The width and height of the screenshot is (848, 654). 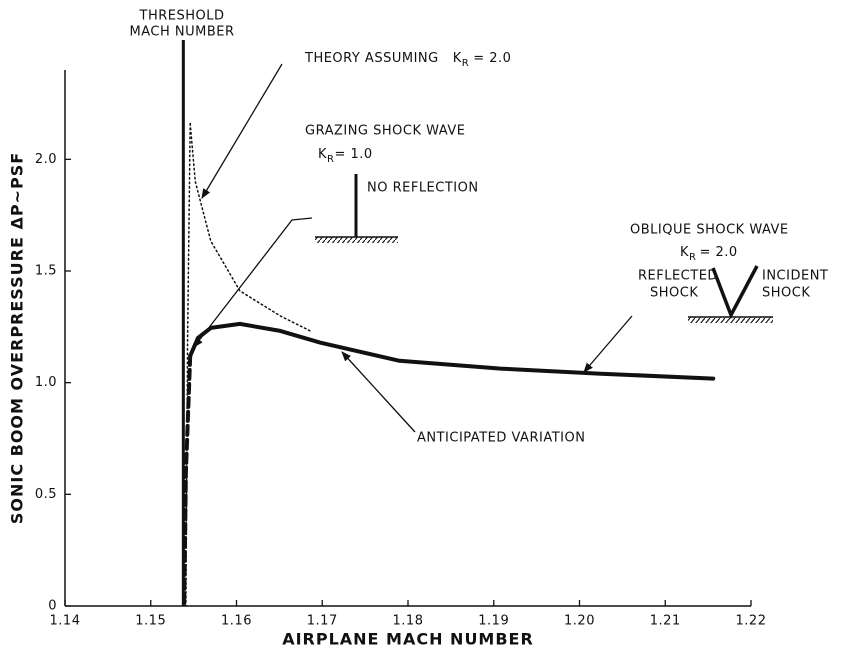 What do you see at coordinates (182, 32) in the screenshot?
I see `annotation: MACH NUMBER` at bounding box center [182, 32].